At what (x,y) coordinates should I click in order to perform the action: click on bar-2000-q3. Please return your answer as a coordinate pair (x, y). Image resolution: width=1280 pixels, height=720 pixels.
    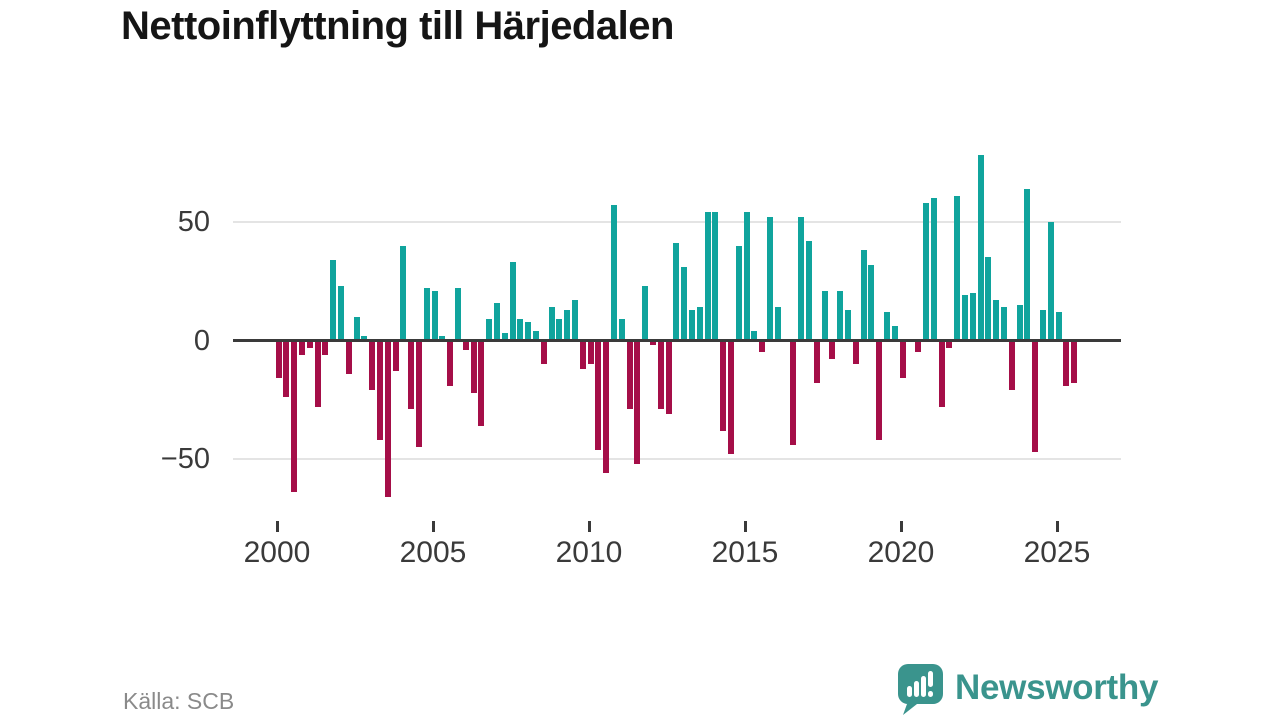
    Looking at the image, I should click on (294, 416).